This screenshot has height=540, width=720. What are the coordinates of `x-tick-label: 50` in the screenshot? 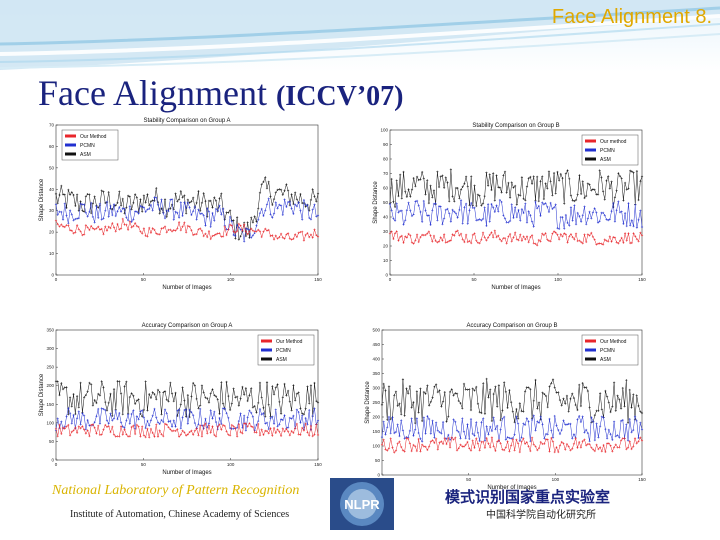 It's located at (144, 279).